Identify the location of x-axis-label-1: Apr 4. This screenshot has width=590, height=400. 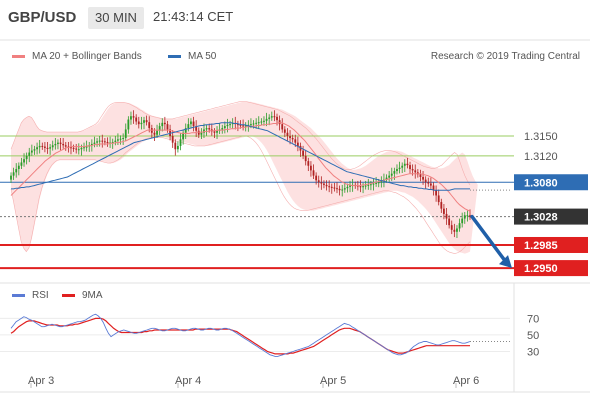
(188, 381).